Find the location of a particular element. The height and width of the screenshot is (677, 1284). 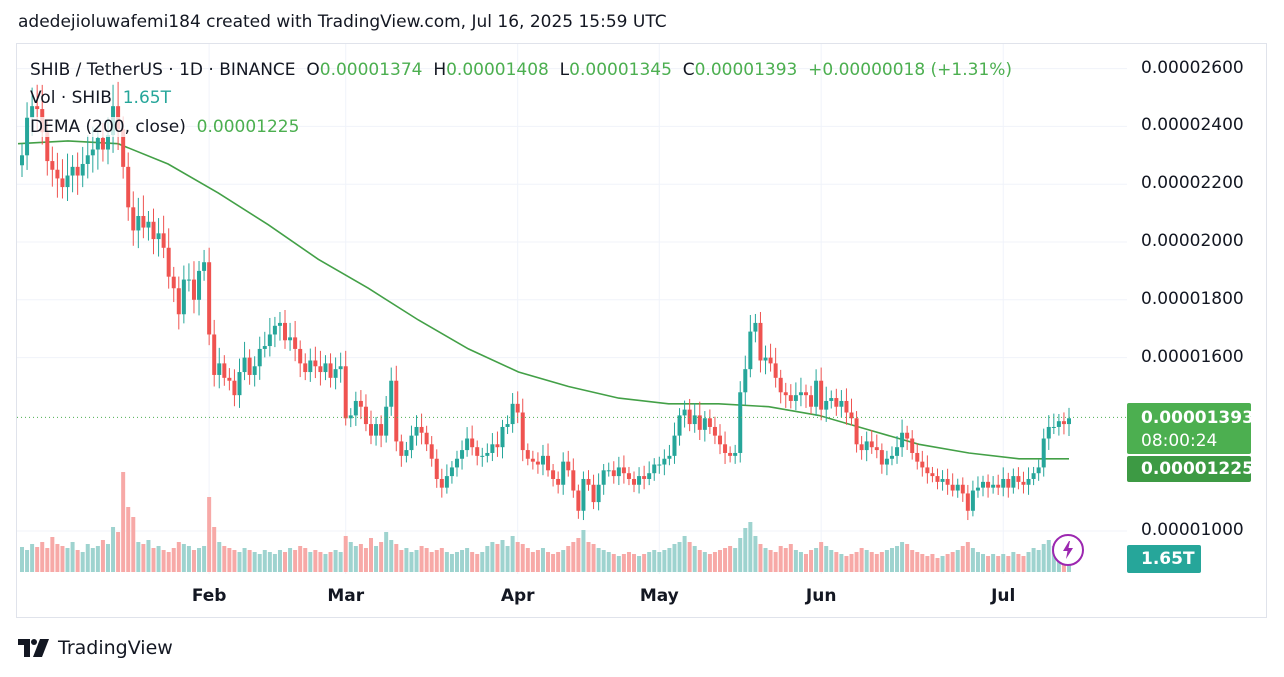

symbol-title: SHIB / TetherUS · 1D · BINANCE is located at coordinates (163, 70).